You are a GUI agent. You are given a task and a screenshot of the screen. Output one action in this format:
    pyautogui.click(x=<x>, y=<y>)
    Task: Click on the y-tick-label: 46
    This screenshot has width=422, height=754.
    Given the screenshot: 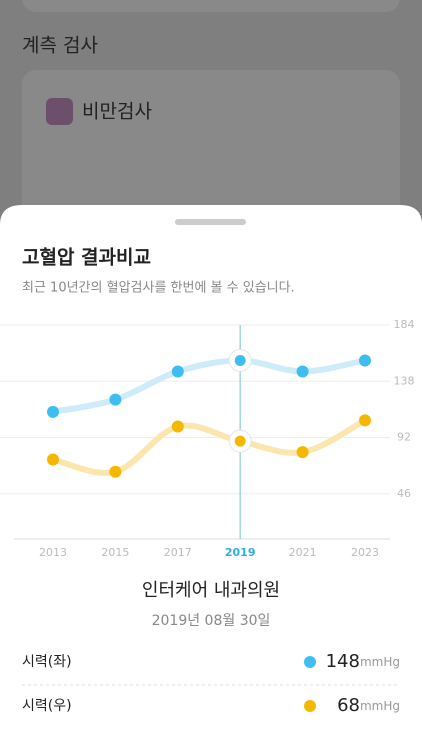 What is the action you would take?
    pyautogui.click(x=404, y=493)
    